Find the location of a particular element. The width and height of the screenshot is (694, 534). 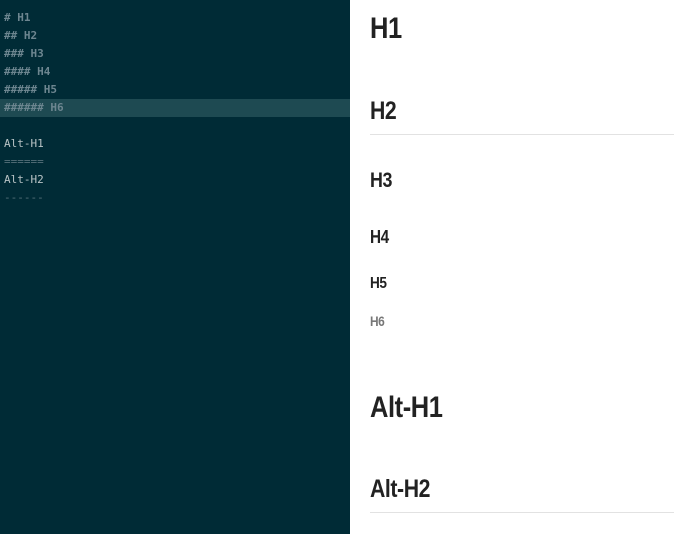

h2-underline-rule is located at coordinates (522, 134).